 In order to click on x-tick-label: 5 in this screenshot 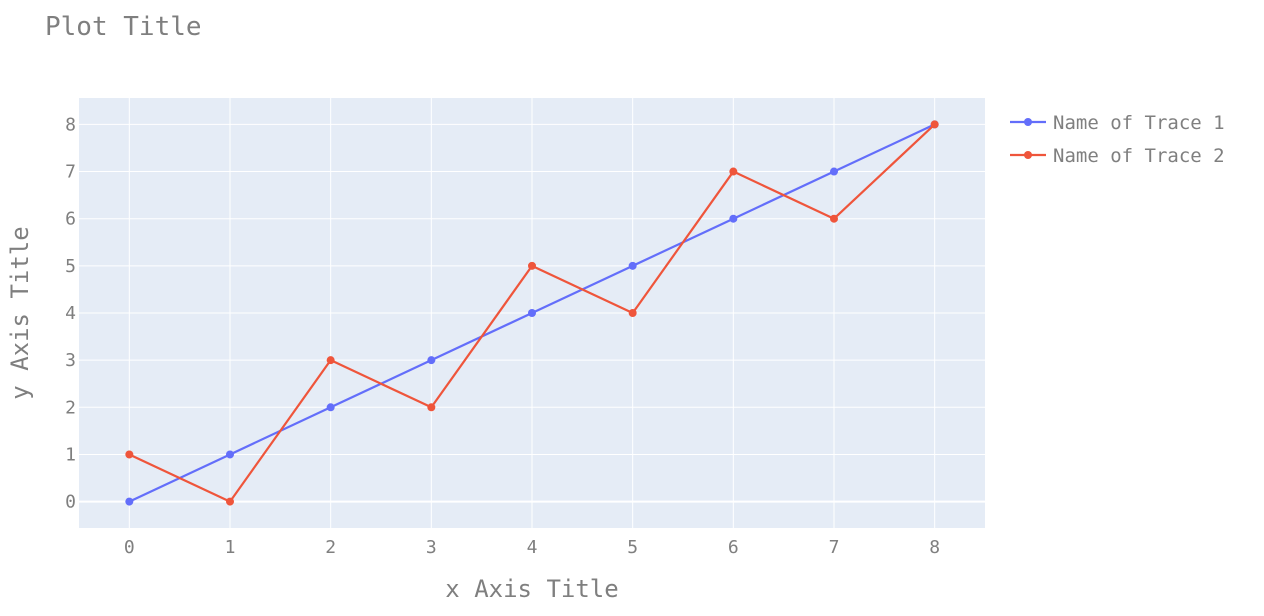, I will do `click(632, 547)`.